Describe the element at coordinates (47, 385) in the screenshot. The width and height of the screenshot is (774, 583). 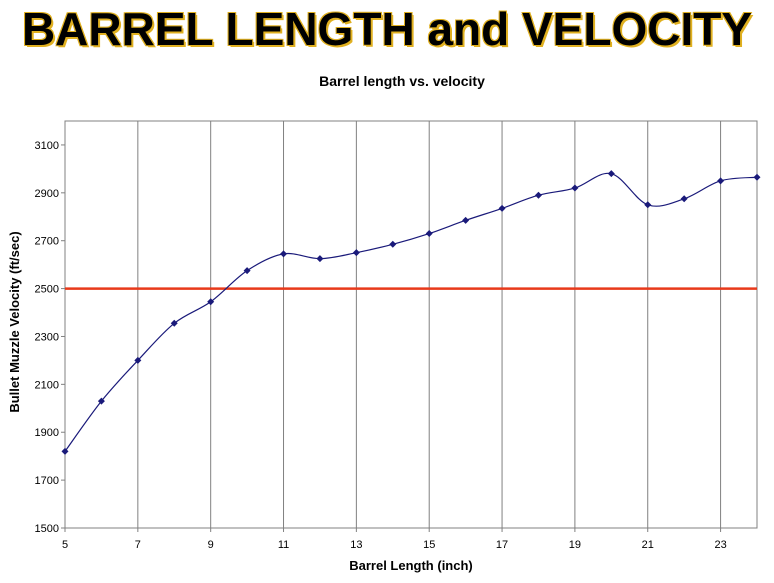
I see `y-tick-label: 2100` at that location.